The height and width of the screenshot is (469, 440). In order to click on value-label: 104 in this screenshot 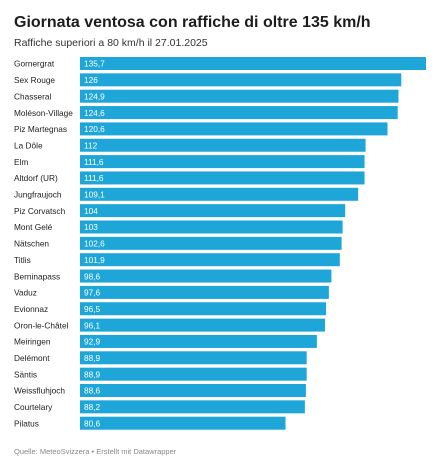, I will do `click(91, 211)`.